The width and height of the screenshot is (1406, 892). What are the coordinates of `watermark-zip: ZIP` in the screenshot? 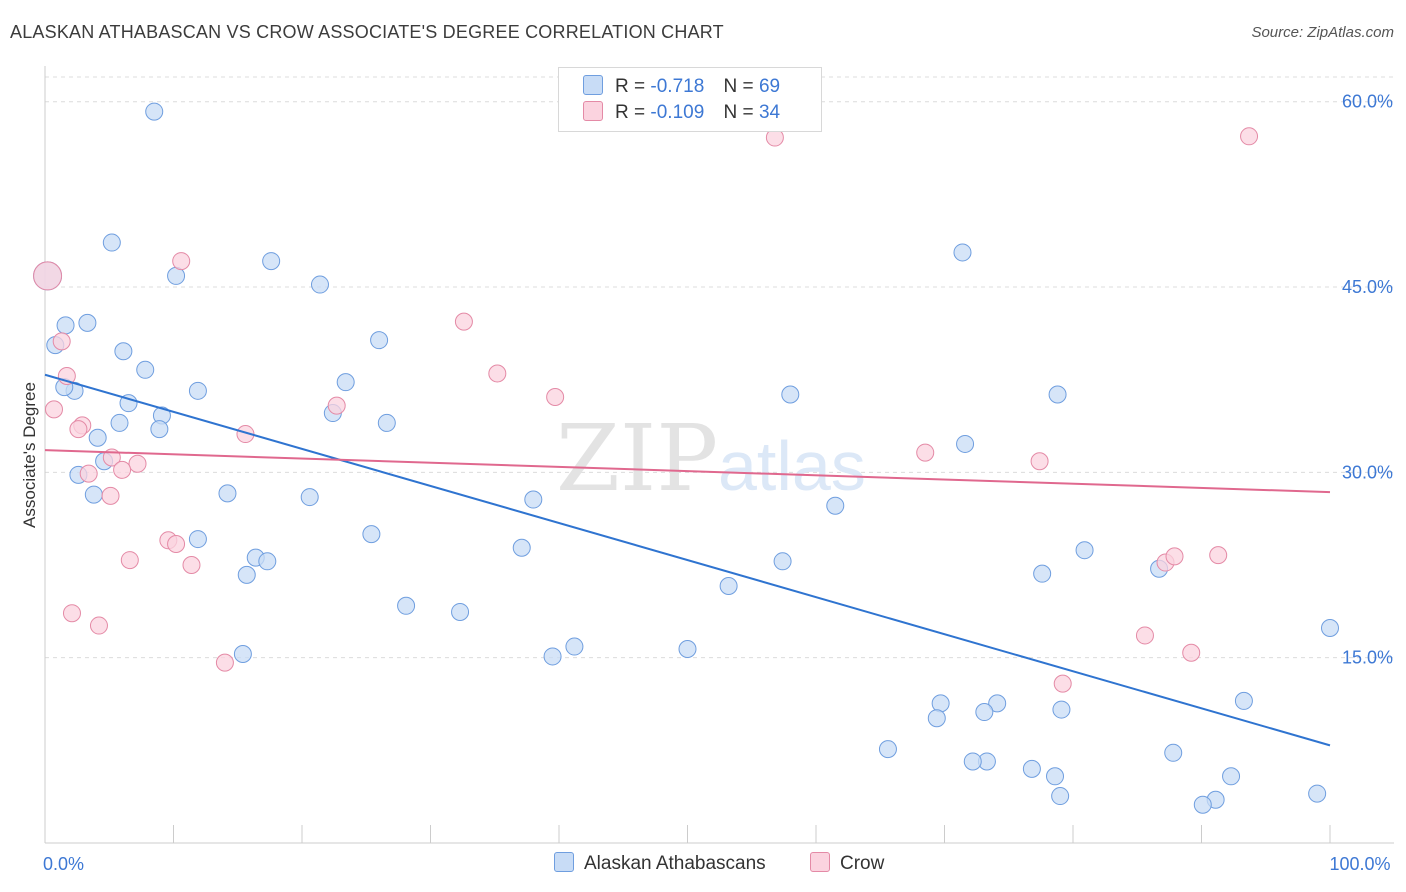 It's located at (637, 458).